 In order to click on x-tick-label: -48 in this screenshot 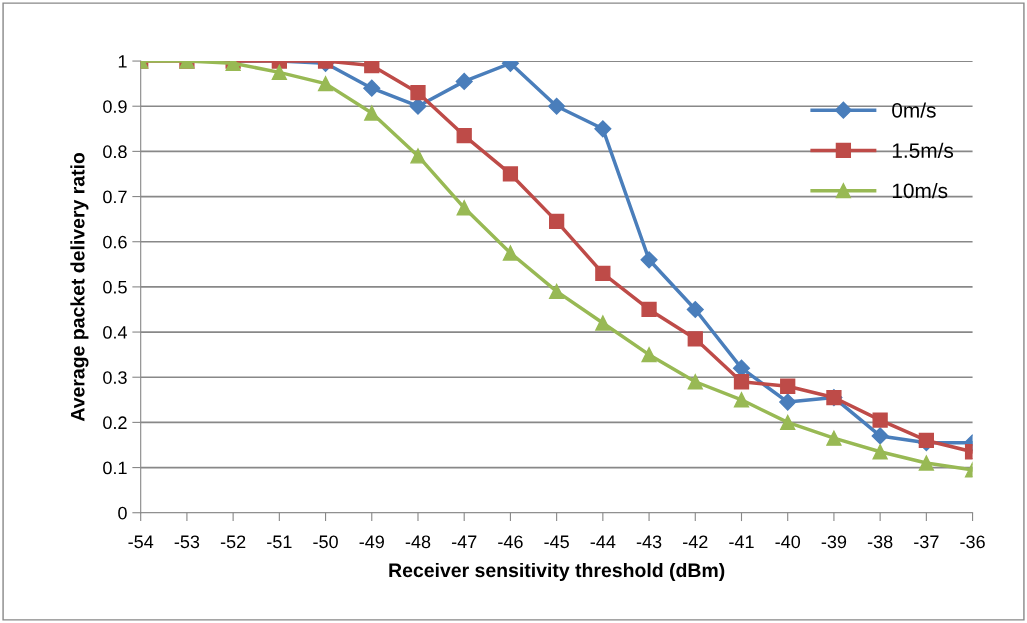, I will do `click(418, 542)`.